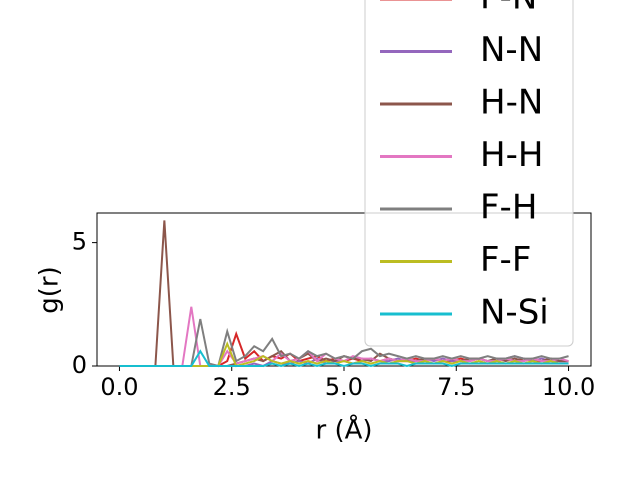  What do you see at coordinates (511, 50) in the screenshot?
I see `legend-label: N-N` at bounding box center [511, 50].